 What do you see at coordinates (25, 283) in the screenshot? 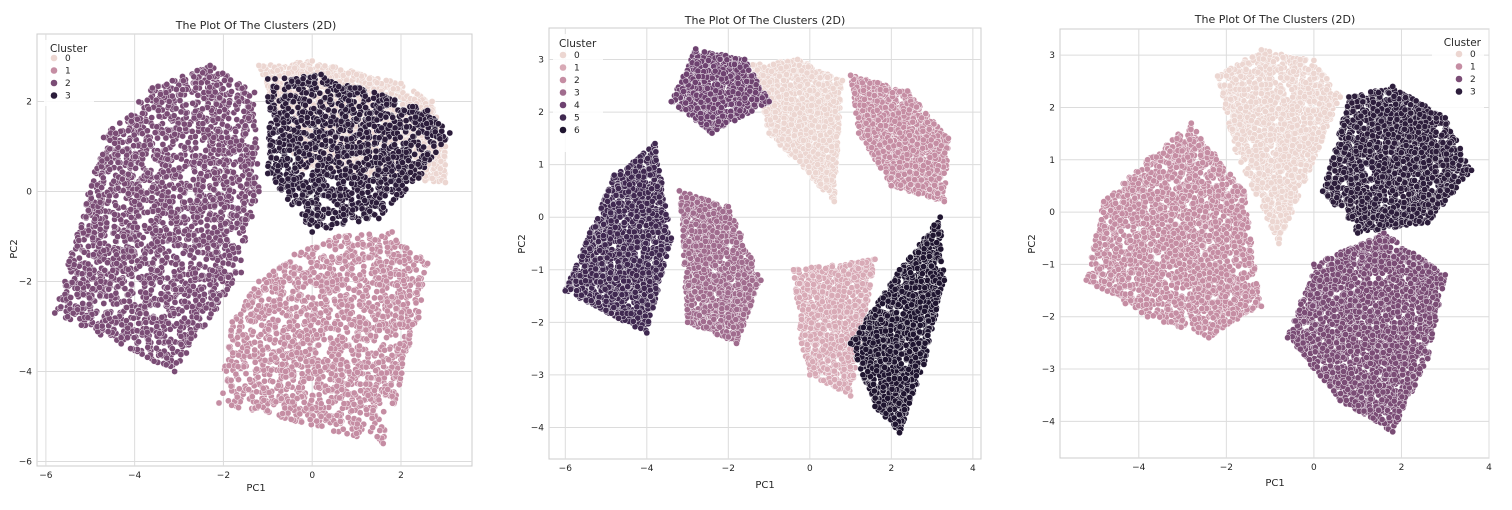
I see `y-tick-label: −2` at bounding box center [25, 283].